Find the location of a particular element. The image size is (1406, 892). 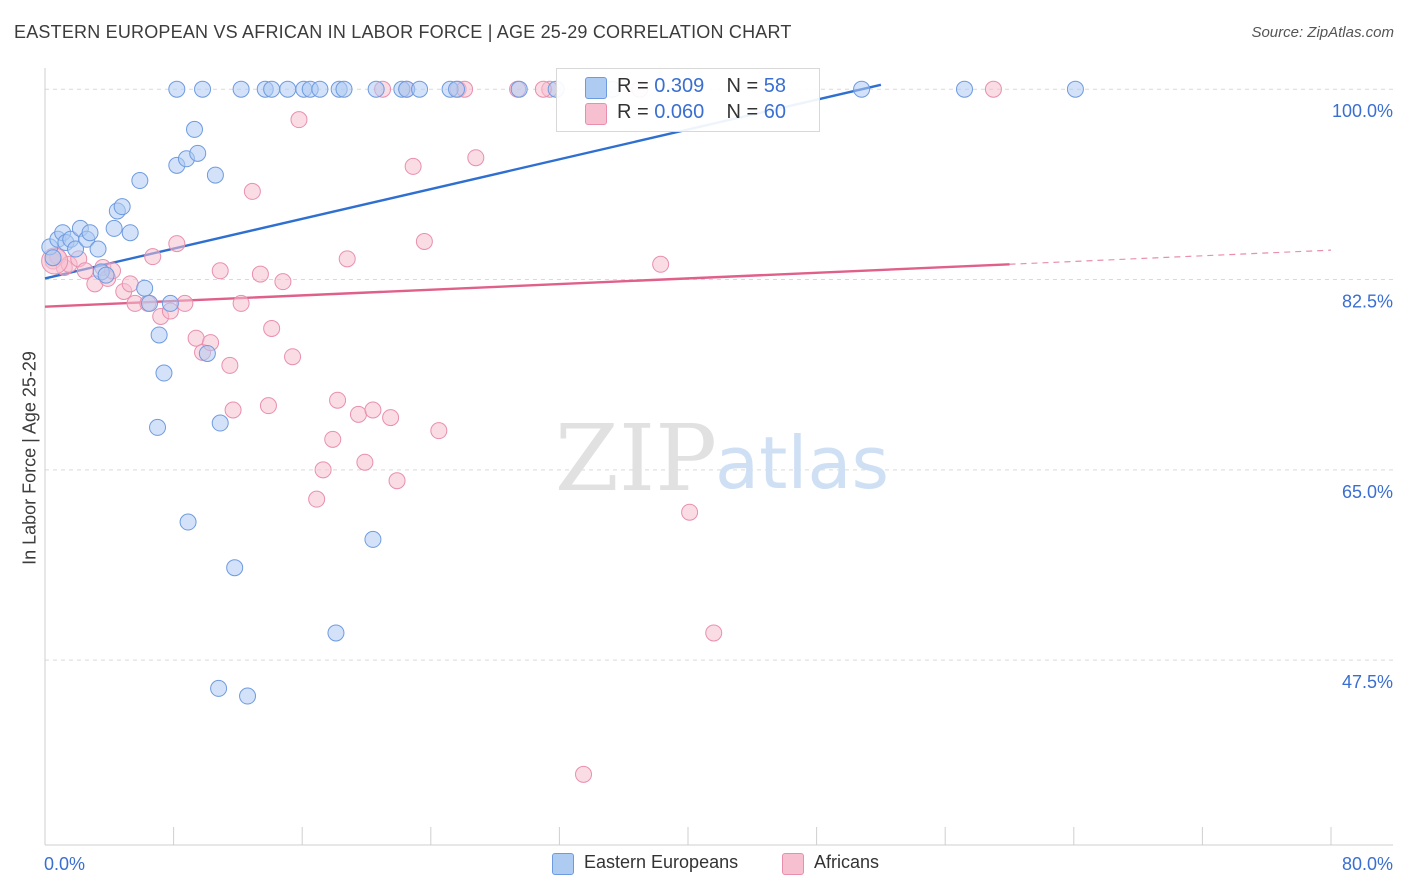

y-tick-label: 100.0% is located at coordinates (1362, 111).